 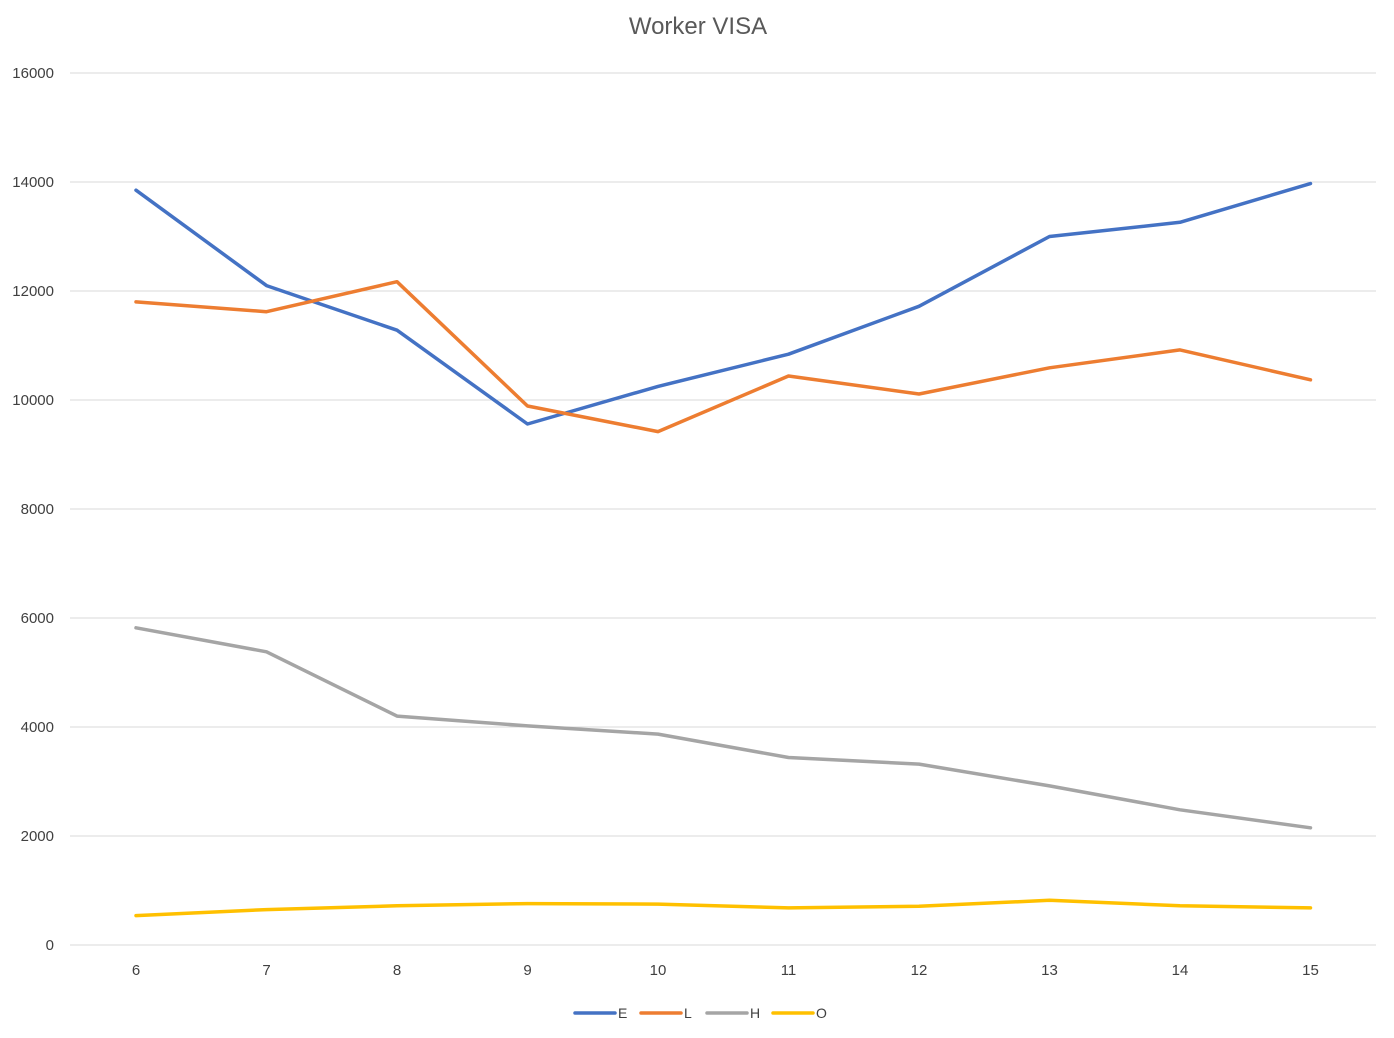 I want to click on x-tick-label: 6, so click(x=136, y=970).